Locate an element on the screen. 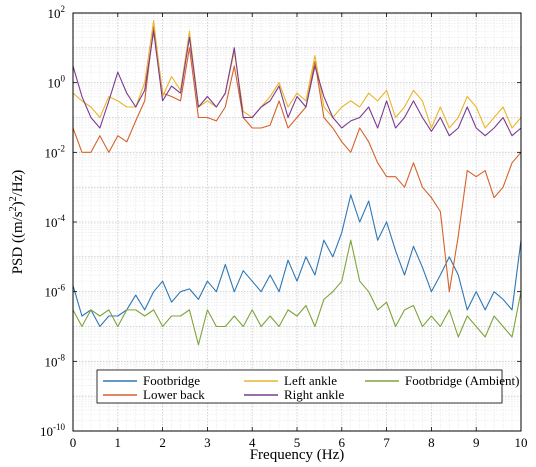 This screenshot has width=536, height=467. legend-label-footbridge-ambient: Footbridge (Ambient) is located at coordinates (462, 380).